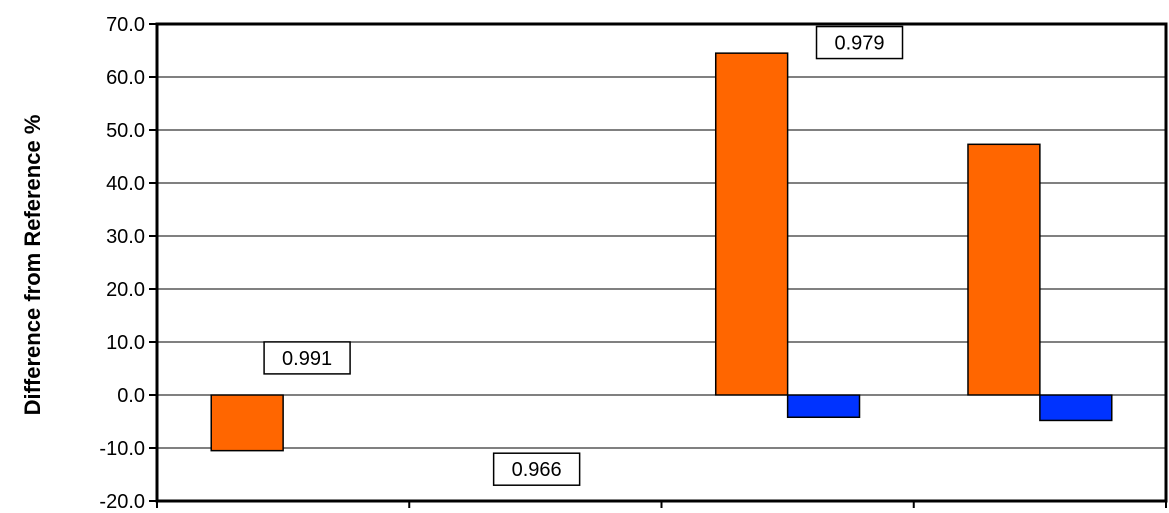 This screenshot has height=513, width=1169. I want to click on y-tick-label: 10.0, so click(125, 343).